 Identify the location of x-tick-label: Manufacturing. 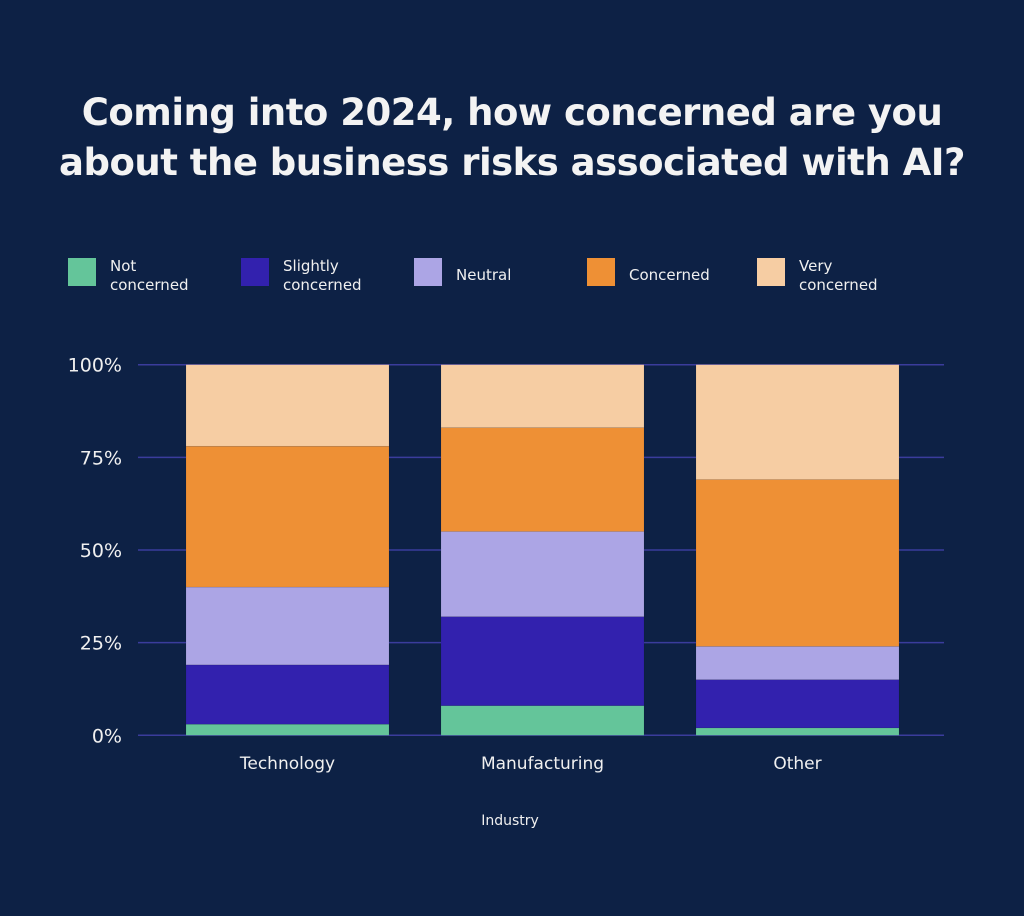
(542, 764).